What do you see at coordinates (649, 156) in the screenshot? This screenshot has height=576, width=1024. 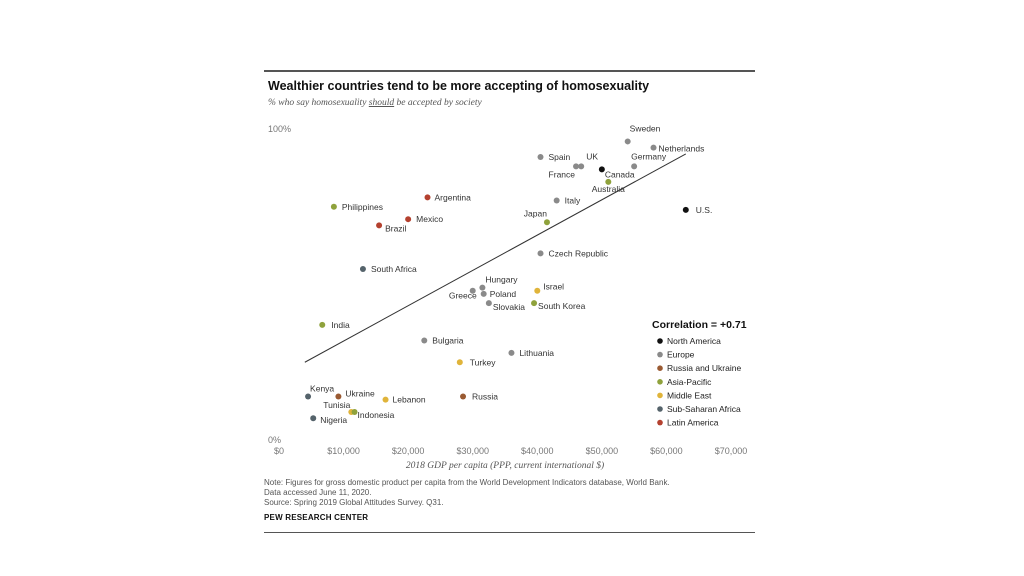 I see `point-label: Germany` at bounding box center [649, 156].